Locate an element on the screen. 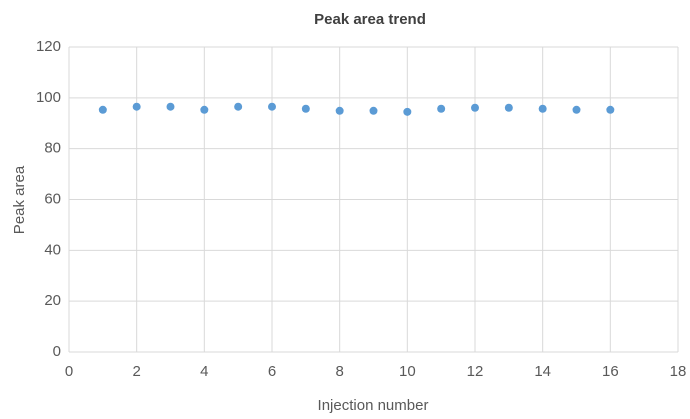 This screenshot has height=419, width=690. x-tick-label: 14 is located at coordinates (542, 371).